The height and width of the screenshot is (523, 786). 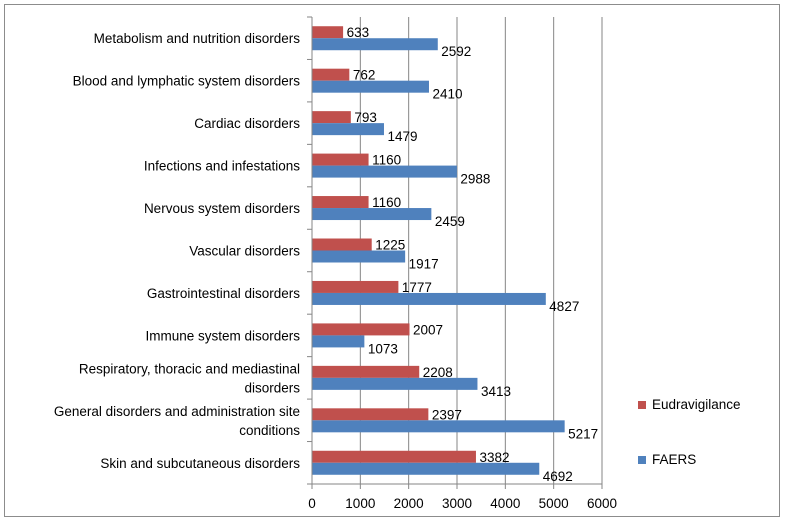 What do you see at coordinates (223, 293) in the screenshot?
I see `category-label: Gastrointestinal disorders` at bounding box center [223, 293].